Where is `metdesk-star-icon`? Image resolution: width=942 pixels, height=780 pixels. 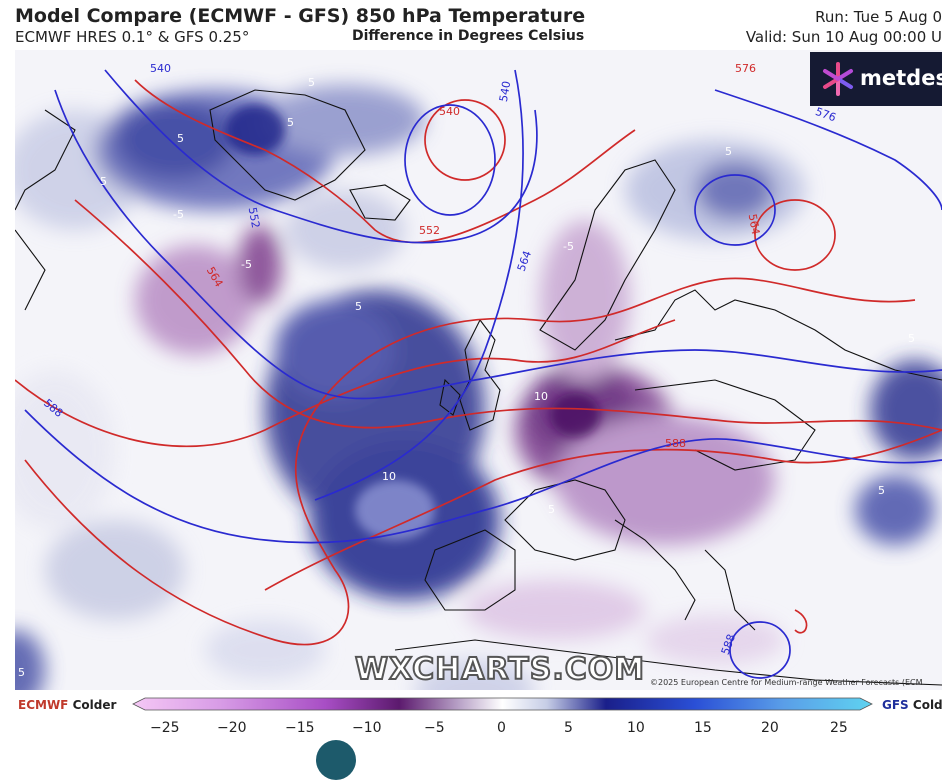
metdesk-star-icon is located at coordinates (838, 79).